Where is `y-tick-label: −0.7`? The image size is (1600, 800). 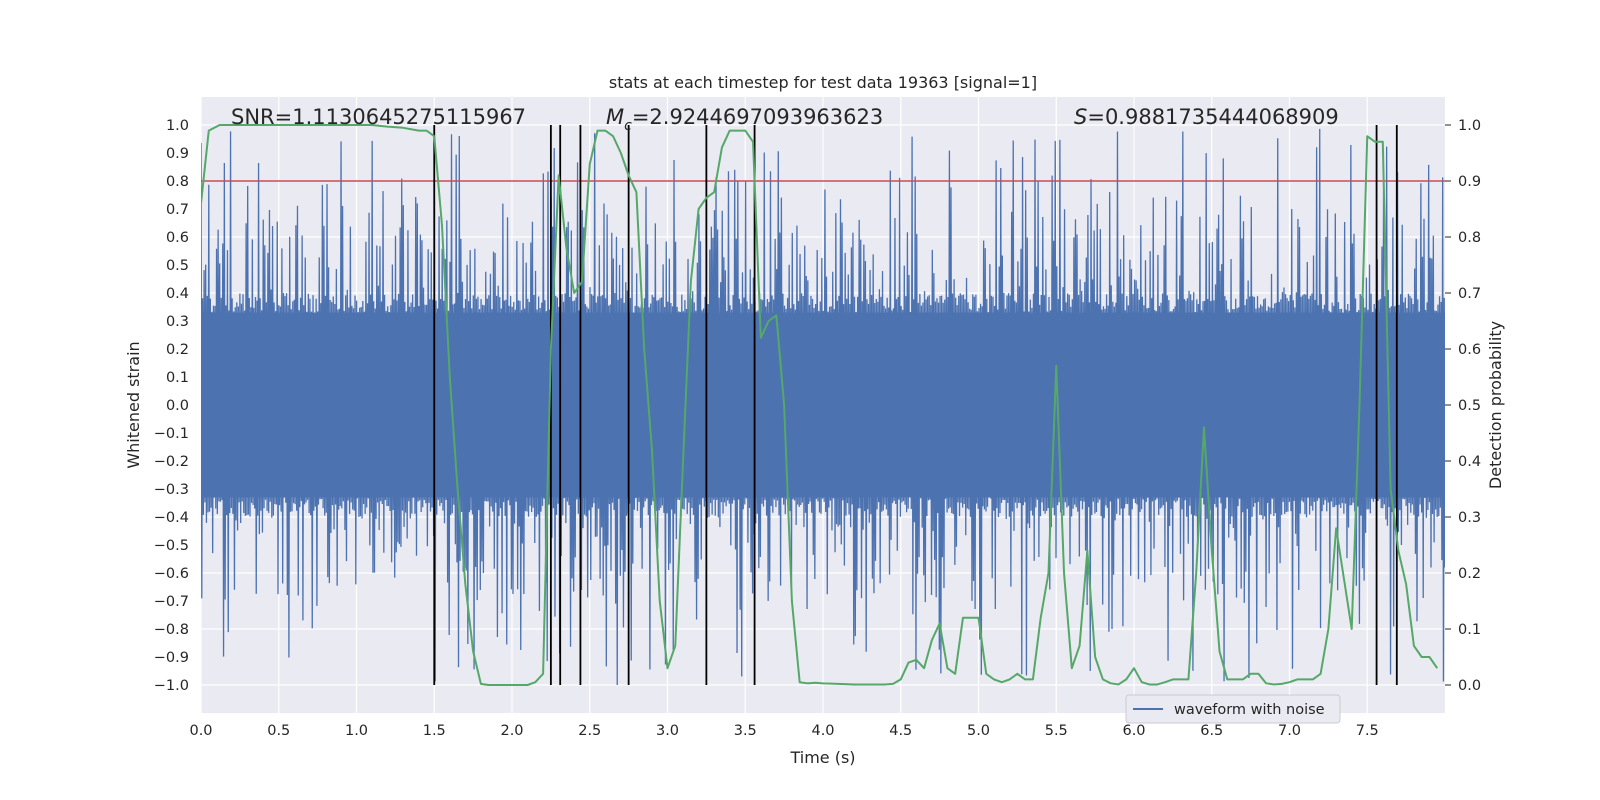
y-tick-label: −0.7 is located at coordinates (171, 602).